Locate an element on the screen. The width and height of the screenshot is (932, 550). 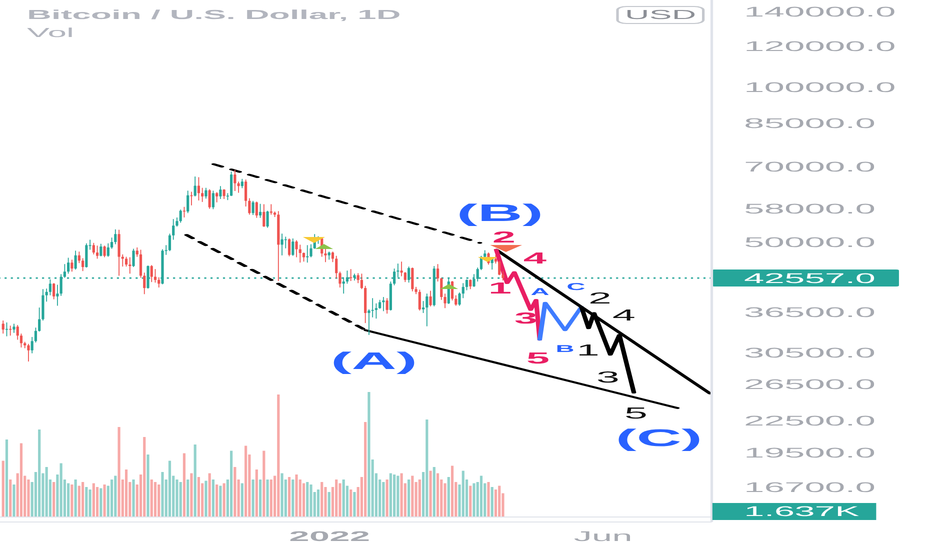
y-tick-label: 100000.0 is located at coordinates (820, 87).